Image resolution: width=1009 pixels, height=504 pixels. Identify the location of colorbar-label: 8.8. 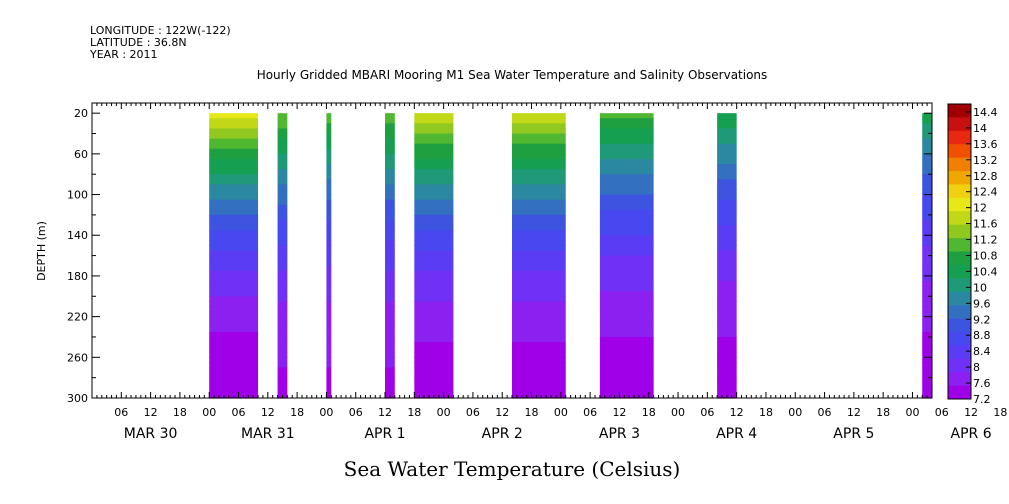
(982, 335).